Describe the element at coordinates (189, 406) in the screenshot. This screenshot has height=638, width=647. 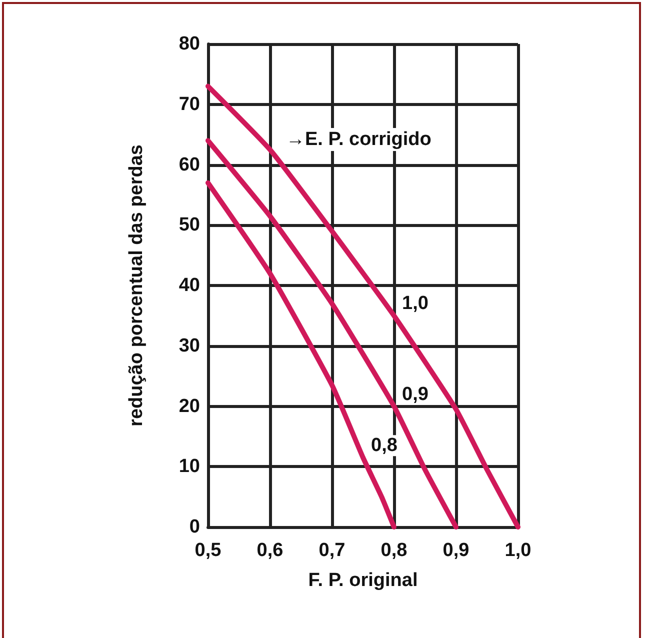
I see `y-tick-label: 20` at that location.